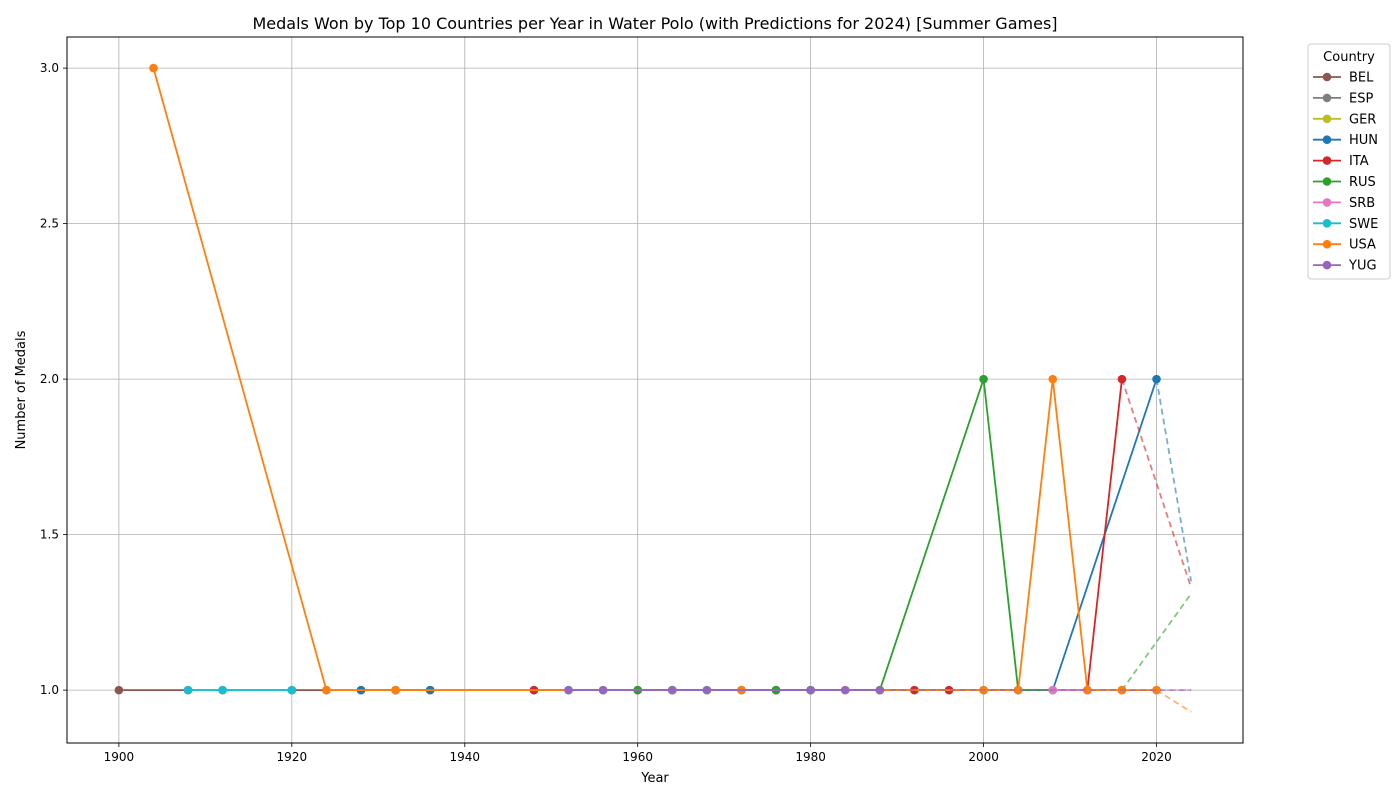 The width and height of the screenshot is (1400, 800). I want to click on legend-item-esp: ESP, so click(1343, 98).